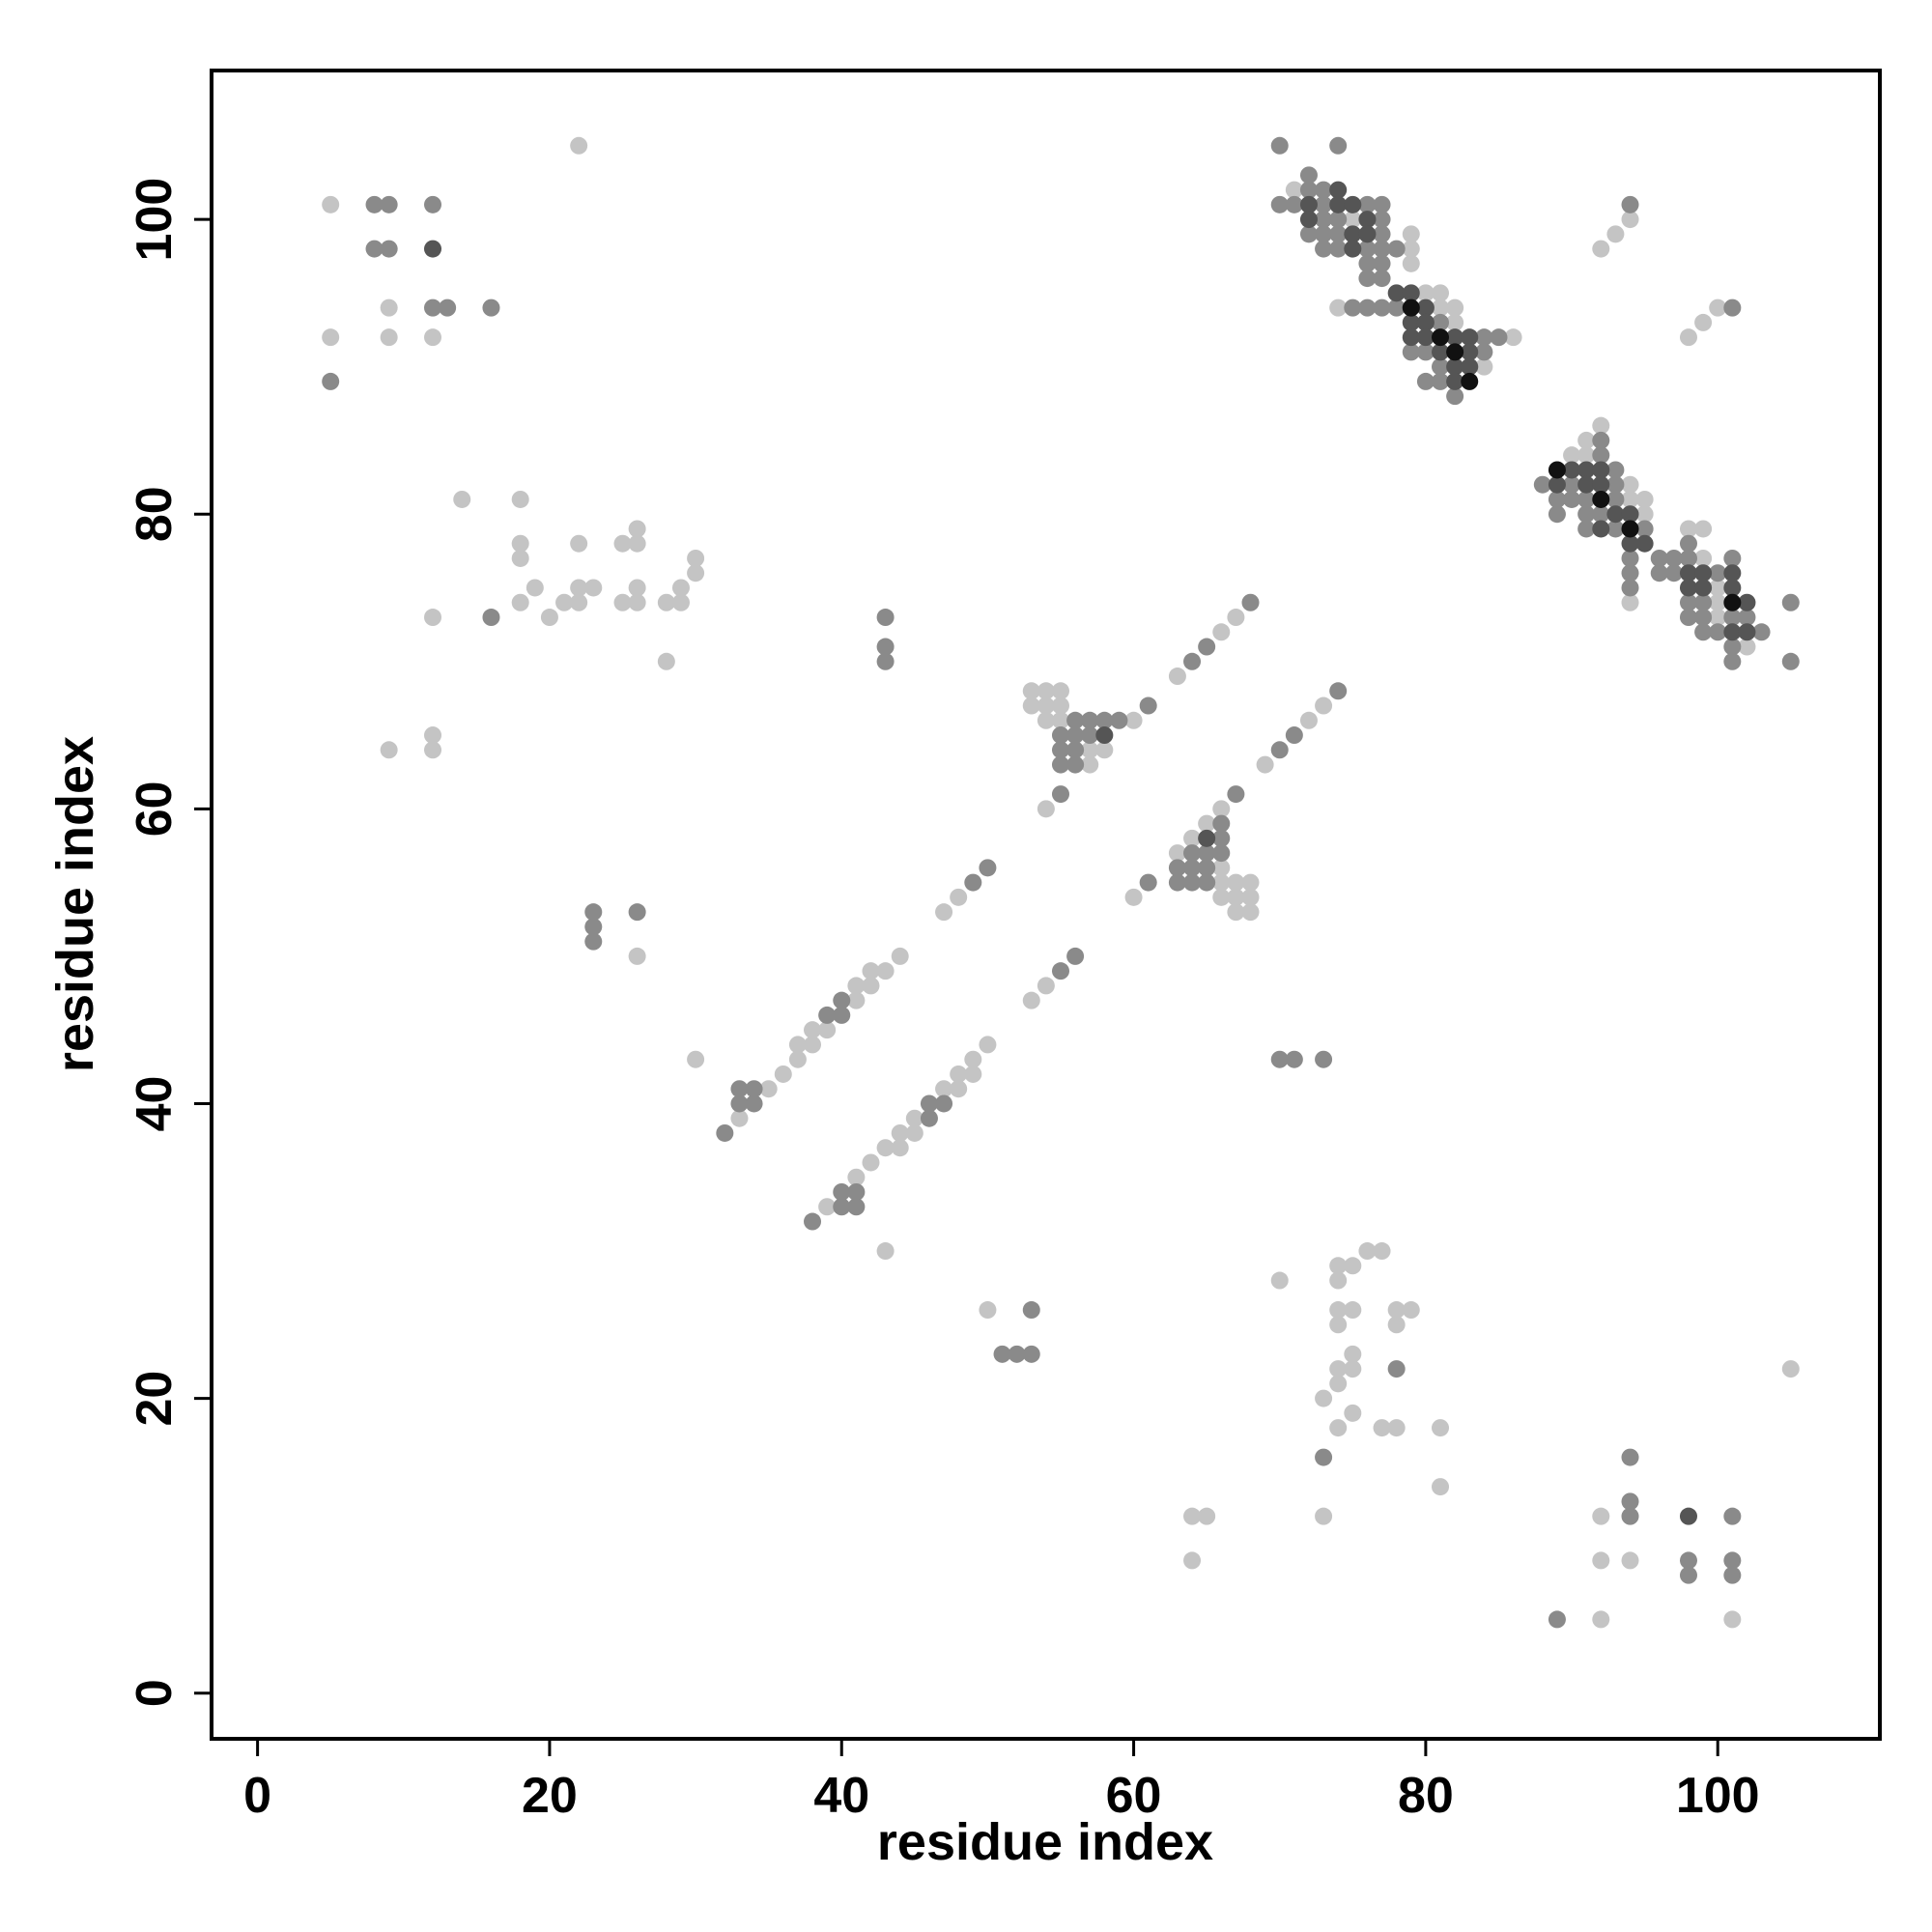  I want to click on y-axis-title: residue index, so click(75, 904).